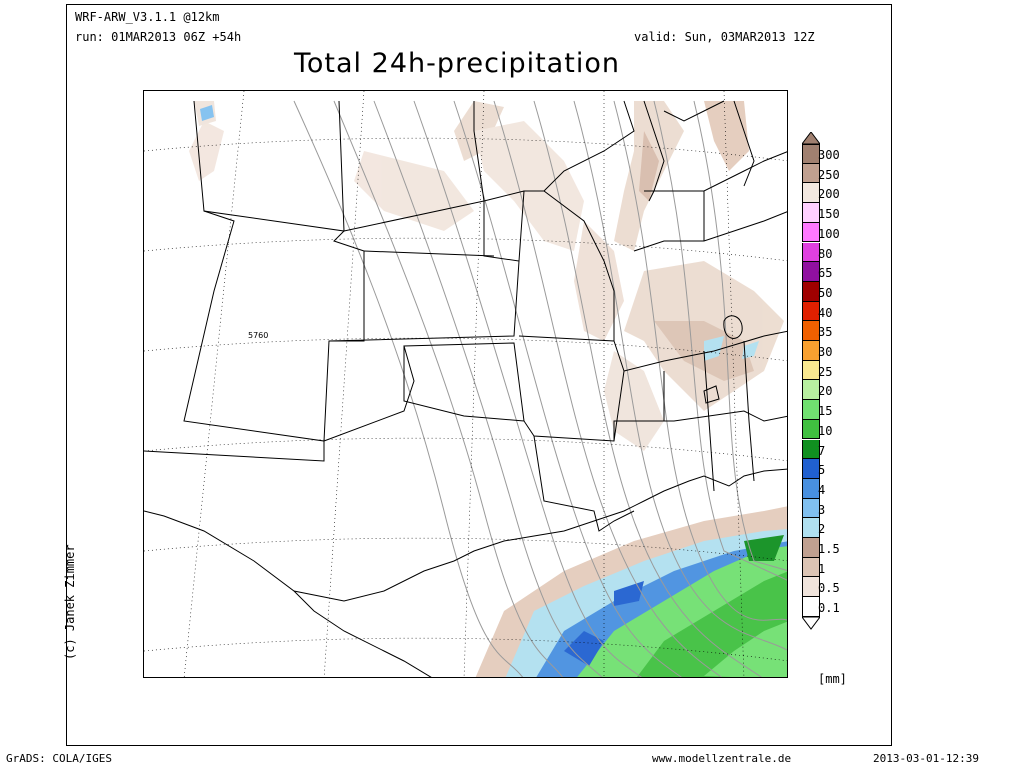  I want to click on lakes, so click(723, 359).